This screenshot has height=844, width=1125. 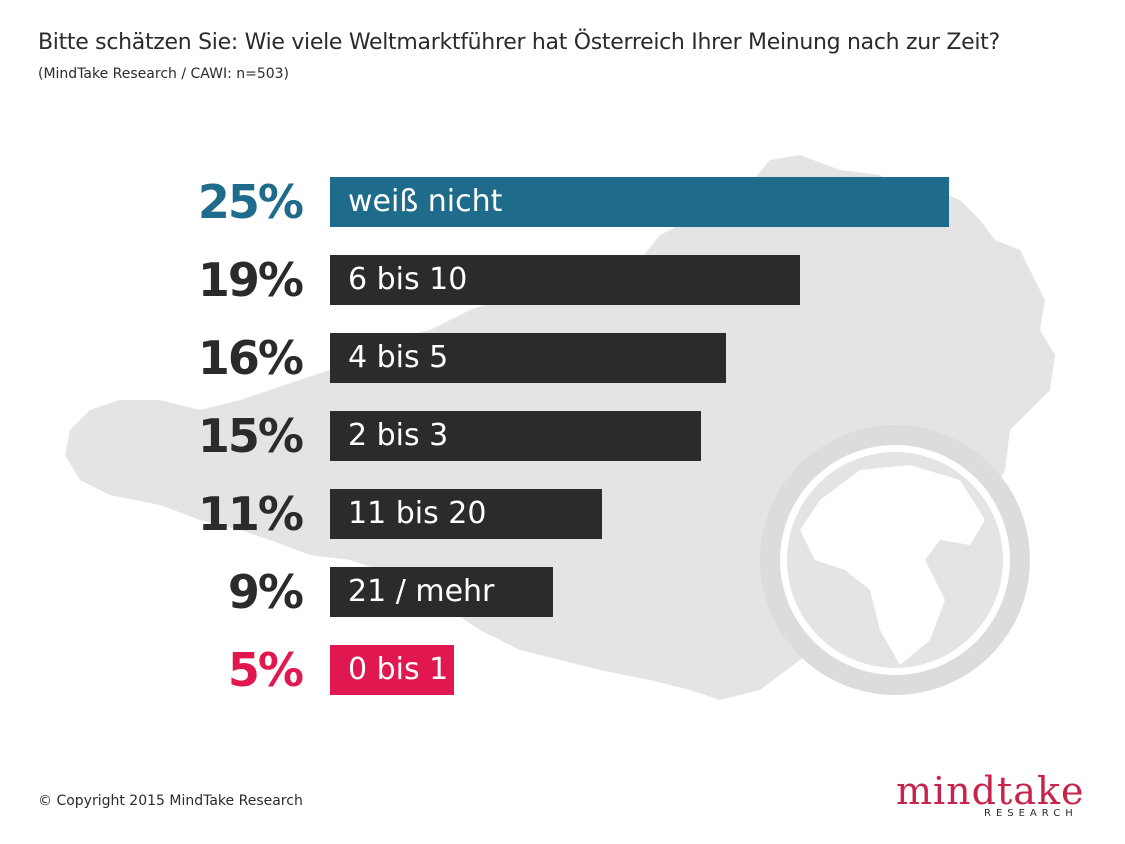 What do you see at coordinates (250, 358) in the screenshot?
I see `value-label: 16%` at bounding box center [250, 358].